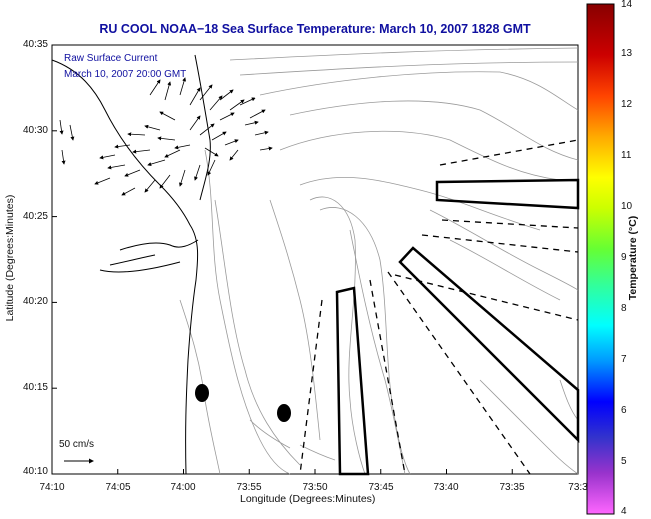  What do you see at coordinates (10, 258) in the screenshot?
I see `y-axis-title: Latitude (Degrees:Minutes)` at bounding box center [10, 258].